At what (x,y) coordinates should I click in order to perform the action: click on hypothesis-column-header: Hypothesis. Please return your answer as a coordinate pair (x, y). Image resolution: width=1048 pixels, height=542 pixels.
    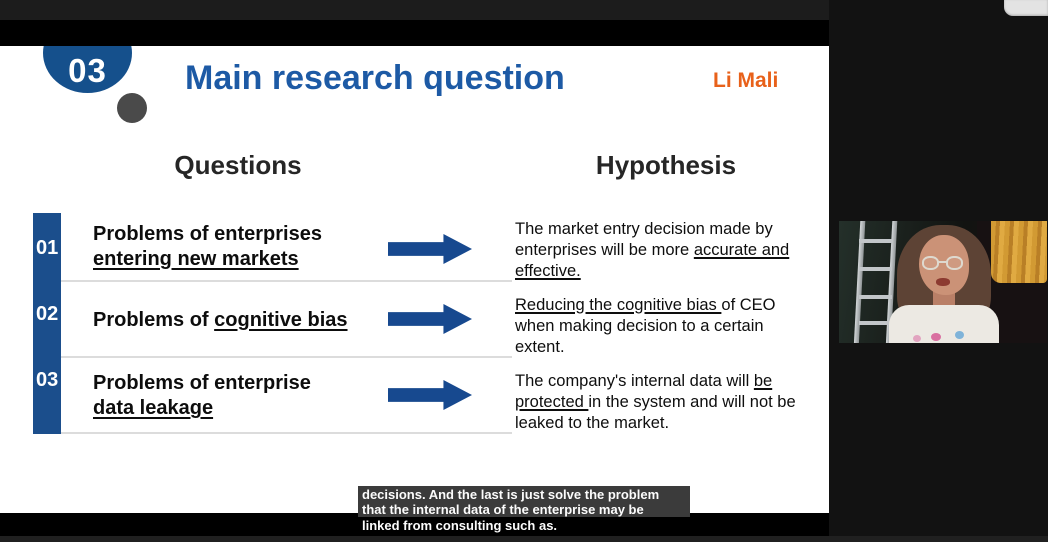
    Looking at the image, I should click on (666, 165).